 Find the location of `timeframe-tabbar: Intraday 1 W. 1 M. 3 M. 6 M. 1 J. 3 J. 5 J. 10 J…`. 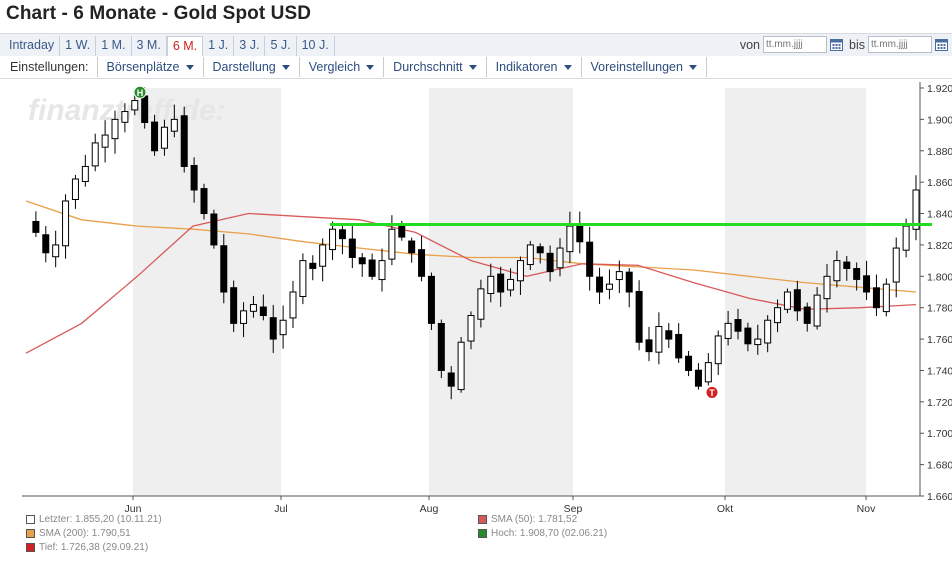

timeframe-tabbar: Intraday 1 W. 1 M. 3 M. 6 M. 1 J. 3 J. 5 J. 10 J… is located at coordinates (476, 45).